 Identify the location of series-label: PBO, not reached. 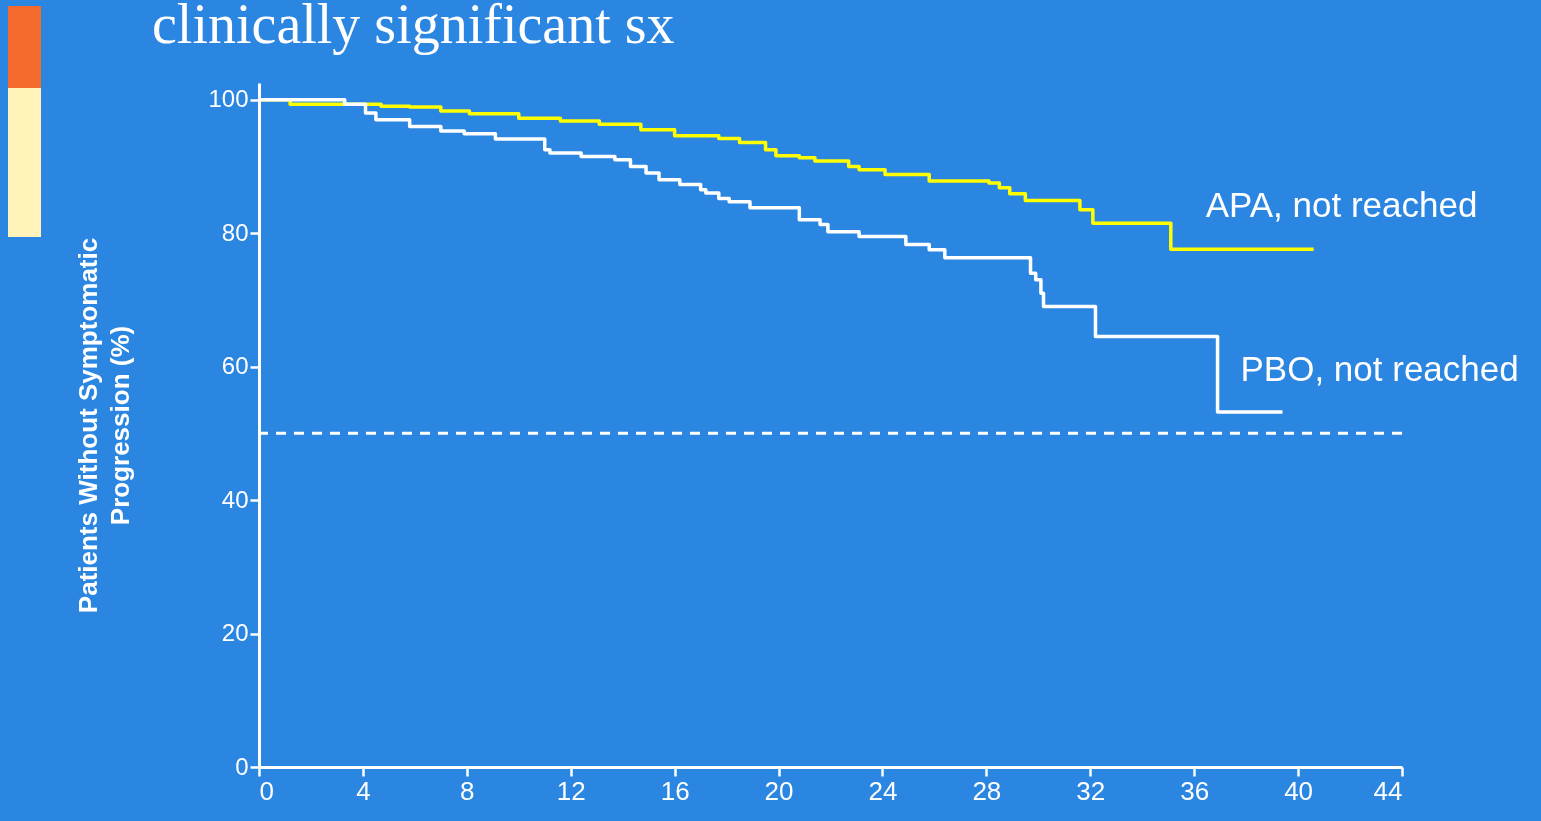
(1379, 368).